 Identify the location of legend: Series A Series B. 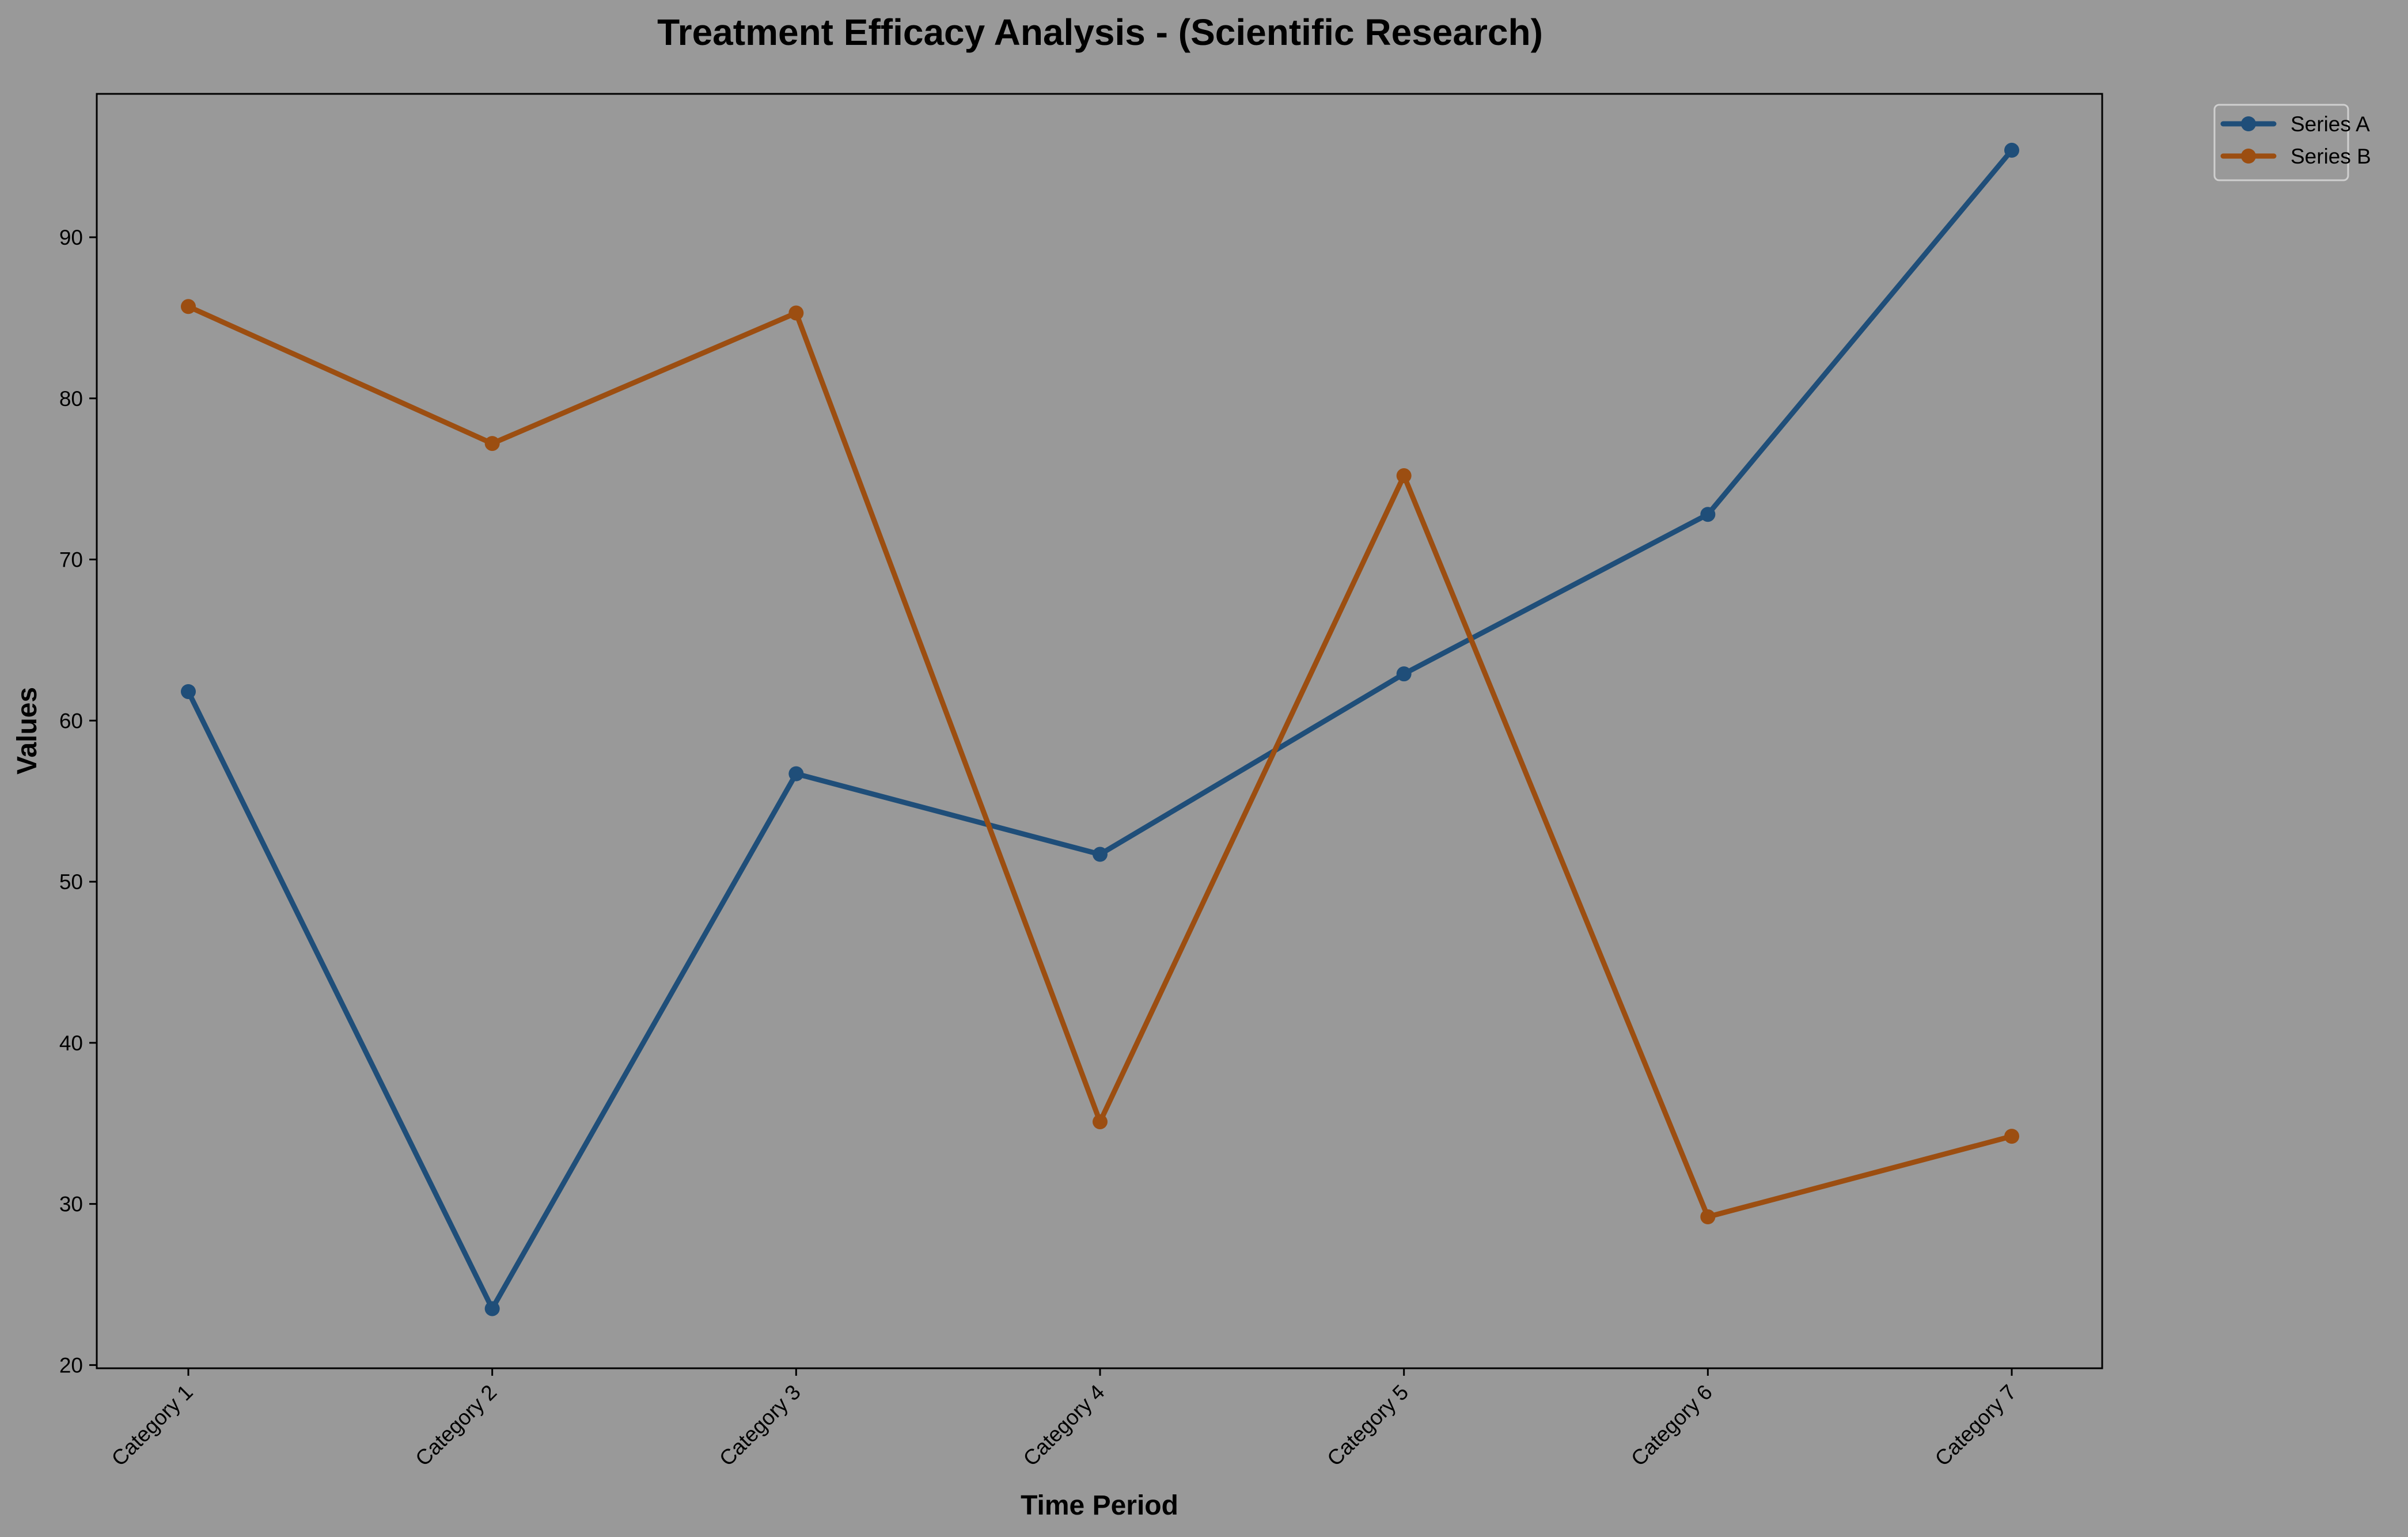
(2292, 142).